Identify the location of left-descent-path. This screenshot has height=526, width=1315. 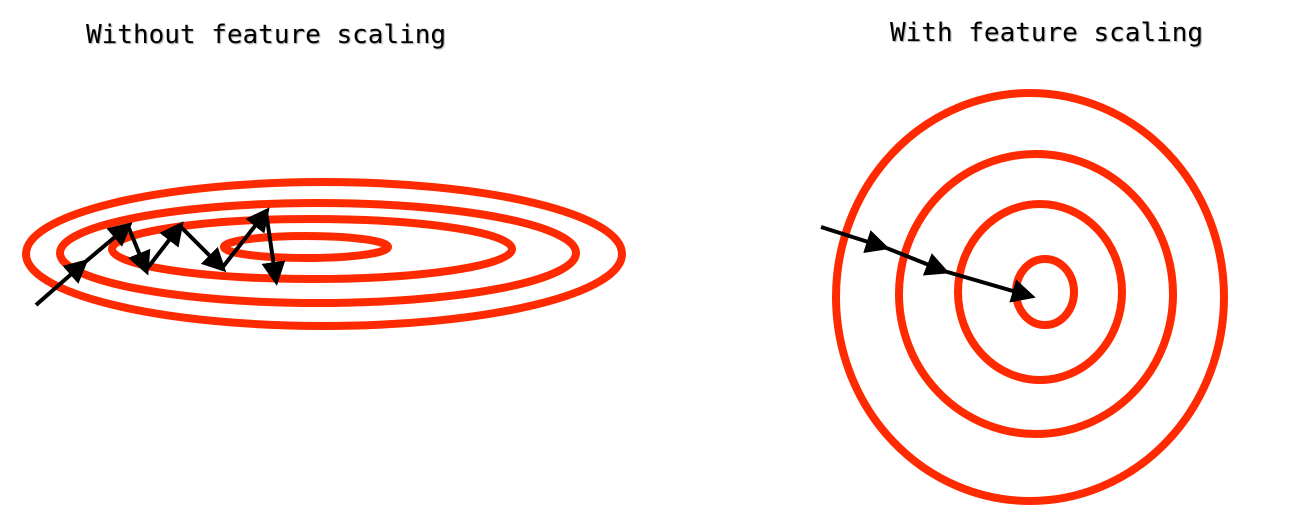
(160, 257).